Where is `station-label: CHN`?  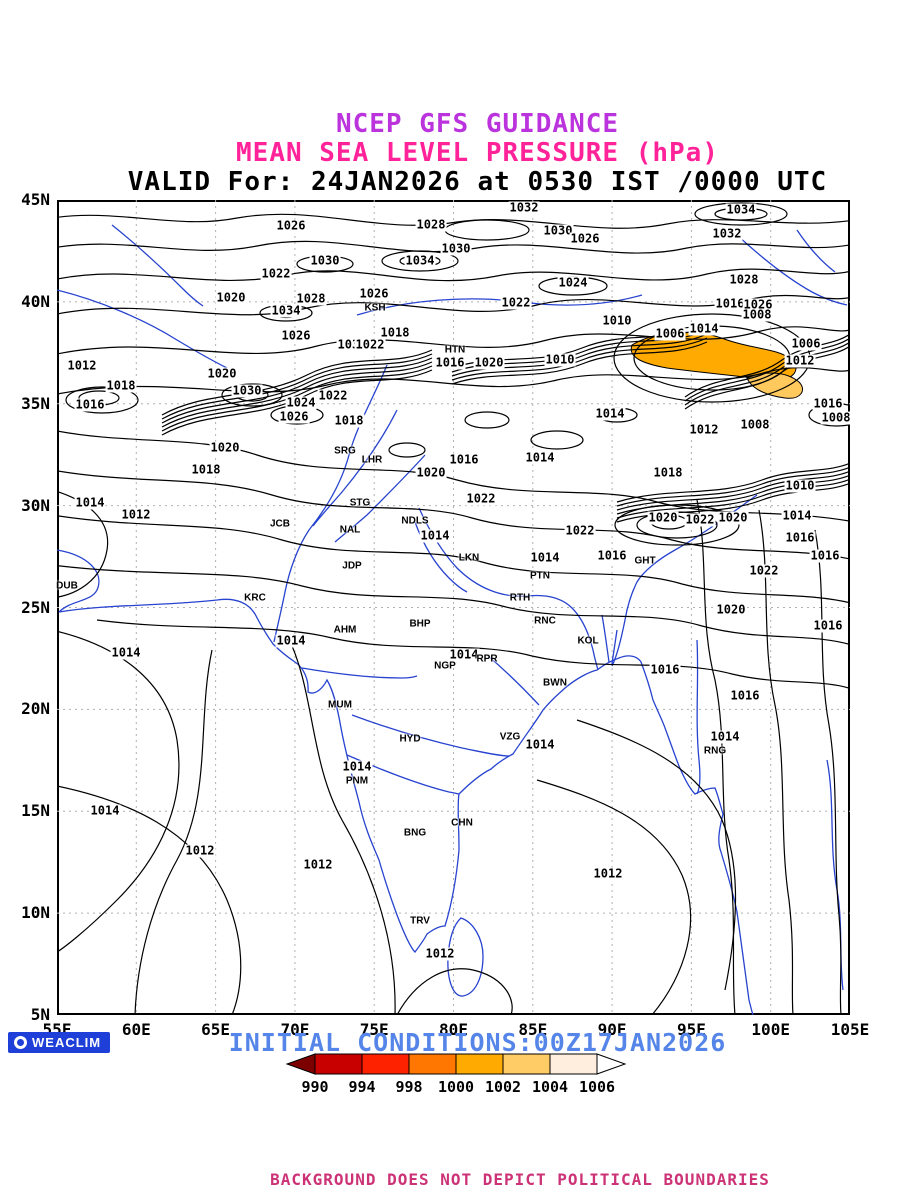 station-label: CHN is located at coordinates (462, 823).